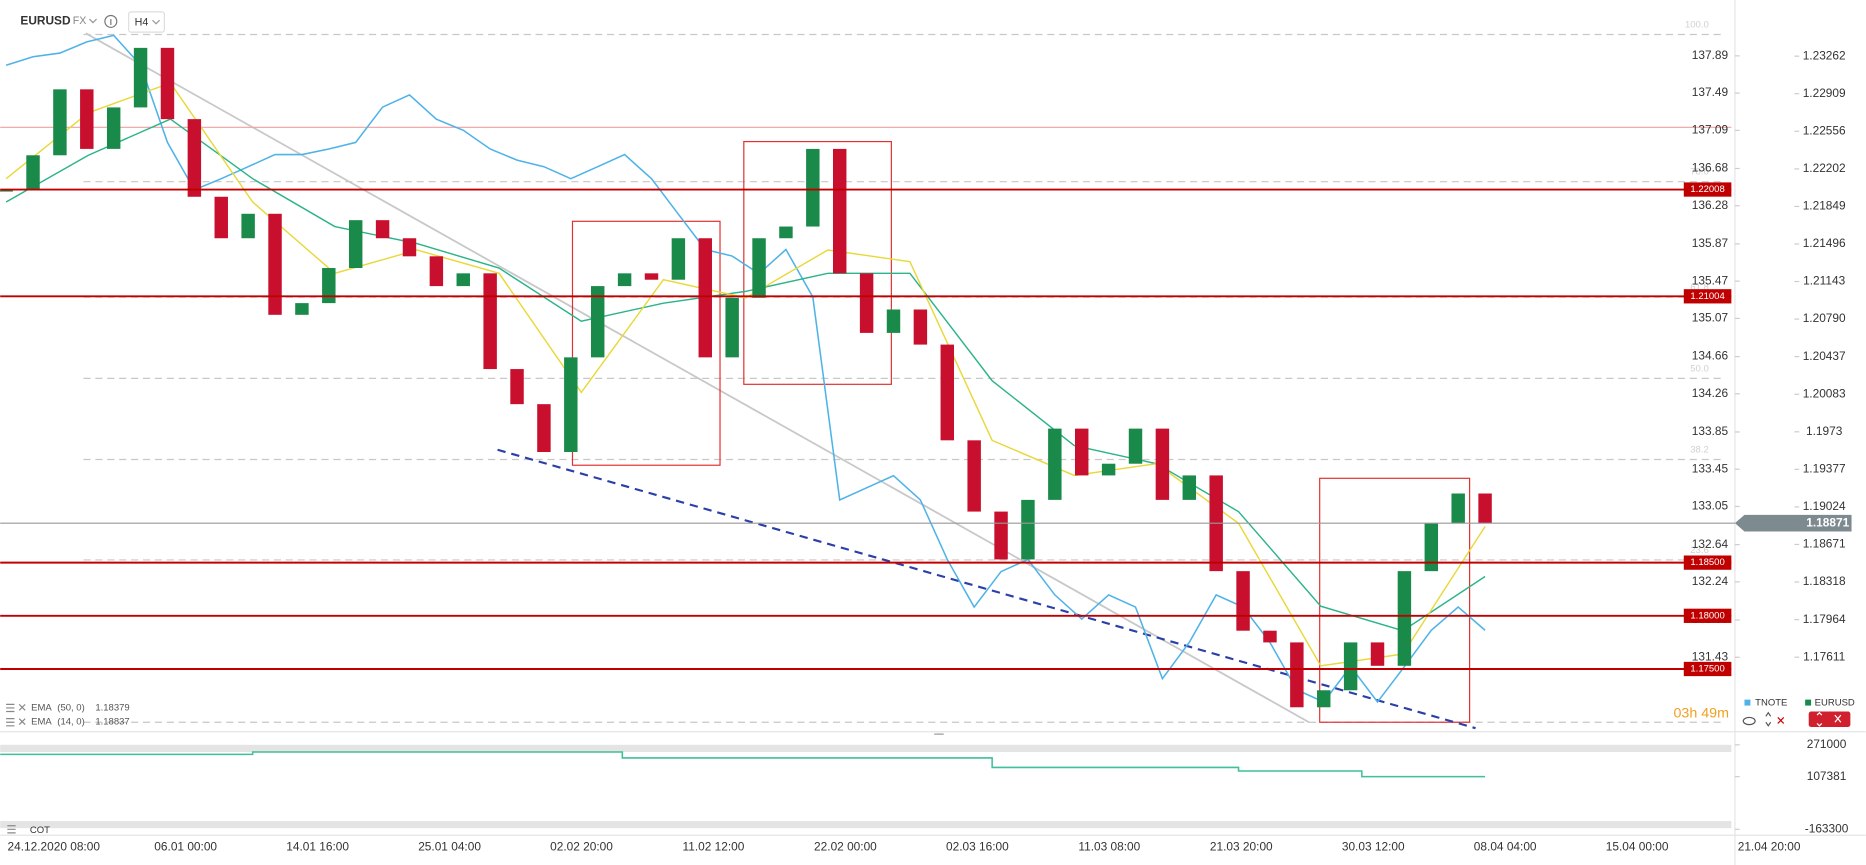 The height and width of the screenshot is (865, 1866). I want to click on y2-tick-label: 133.85, so click(1710, 431).